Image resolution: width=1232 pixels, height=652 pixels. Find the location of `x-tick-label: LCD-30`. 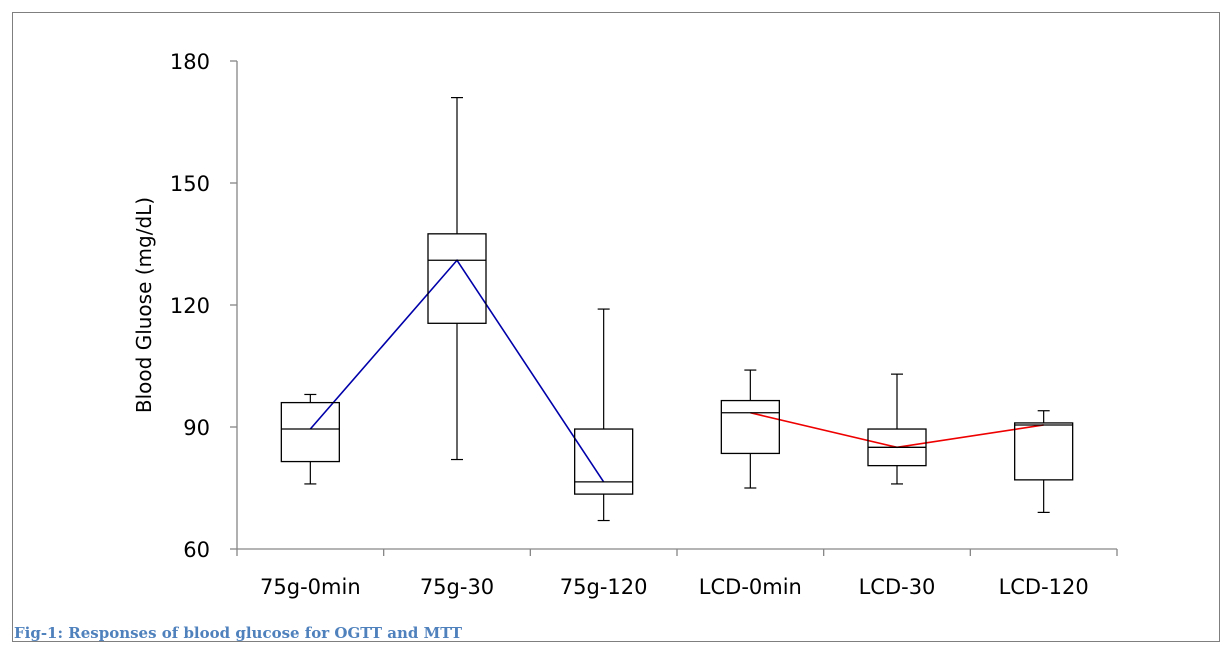

x-tick-label: LCD-30 is located at coordinates (897, 587).